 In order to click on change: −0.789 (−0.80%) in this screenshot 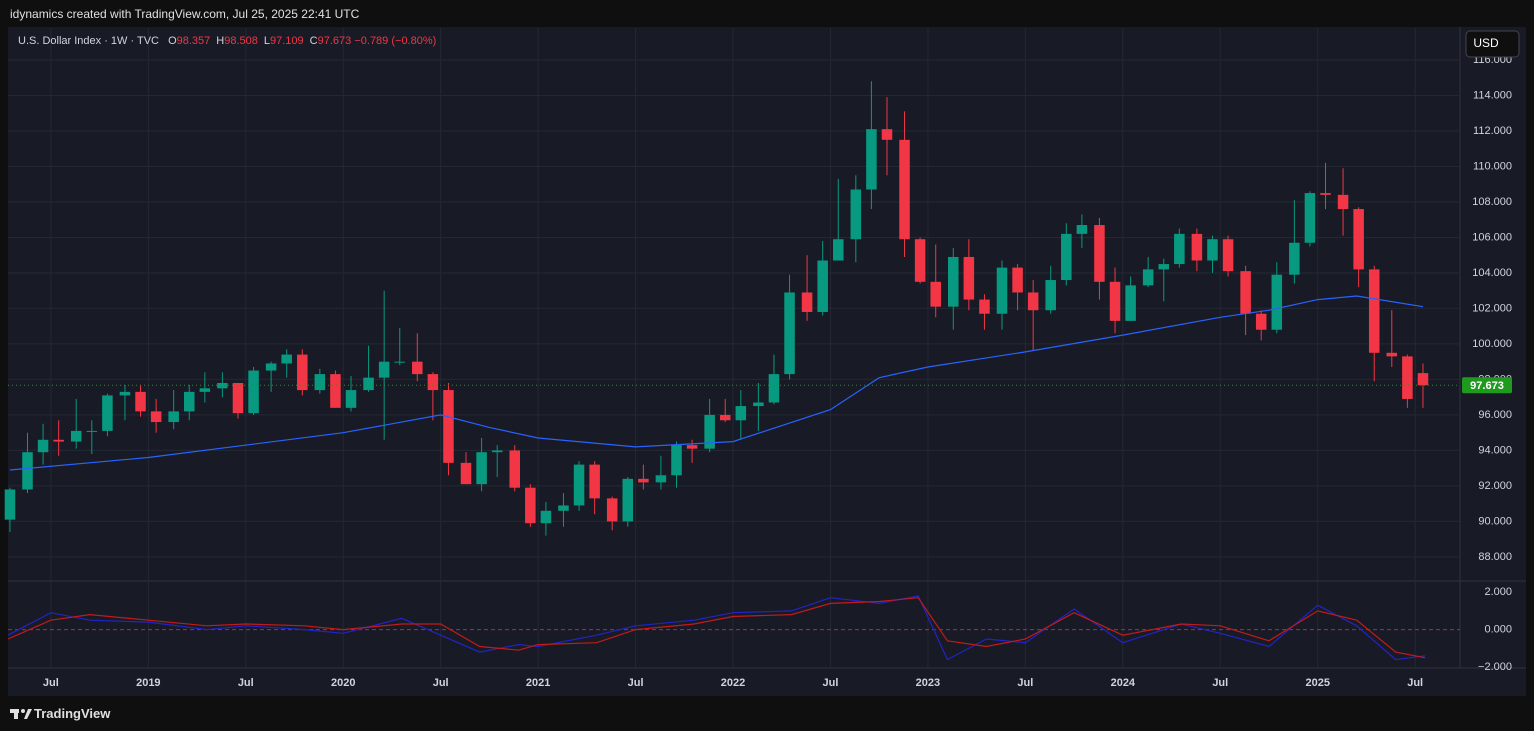, I will do `click(395, 41)`.